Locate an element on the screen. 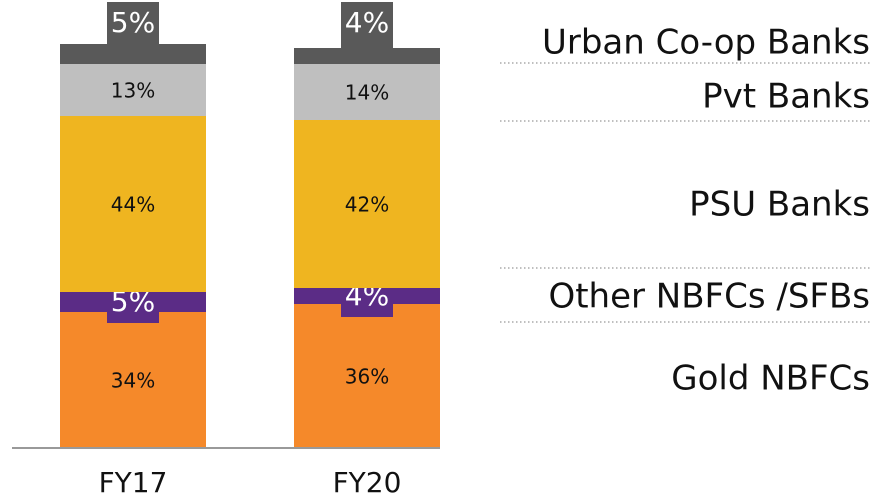 The height and width of the screenshot is (501, 884). legend-label: Urban Co-op Banks is located at coordinates (706, 43).